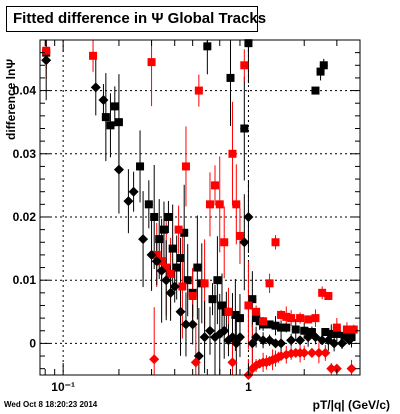  What do you see at coordinates (248, 387) in the screenshot?
I see `x-tick-label: 1` at bounding box center [248, 387].